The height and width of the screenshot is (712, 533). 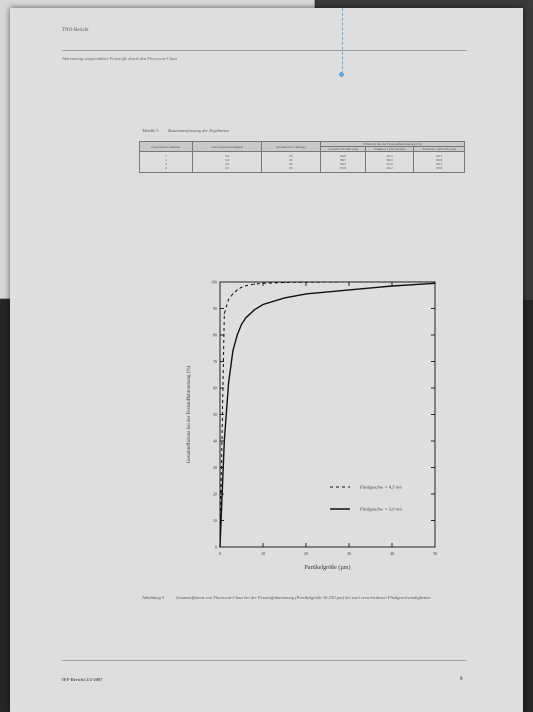 What do you see at coordinates (302, 154) in the screenshot?
I see `table-row: 1 3,0 95 96,6 94,5 99,7` at bounding box center [302, 154].